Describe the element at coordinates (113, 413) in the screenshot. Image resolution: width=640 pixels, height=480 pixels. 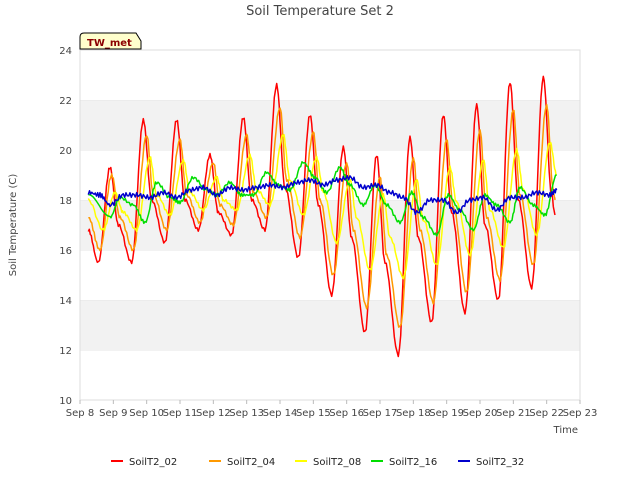
I see `x-tick-label: Sep 9` at that location.